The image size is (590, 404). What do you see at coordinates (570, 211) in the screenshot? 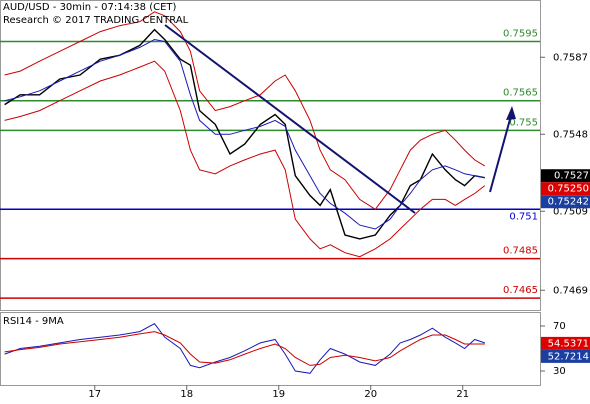
I see `y-tick-label: 0.7509` at bounding box center [570, 211].